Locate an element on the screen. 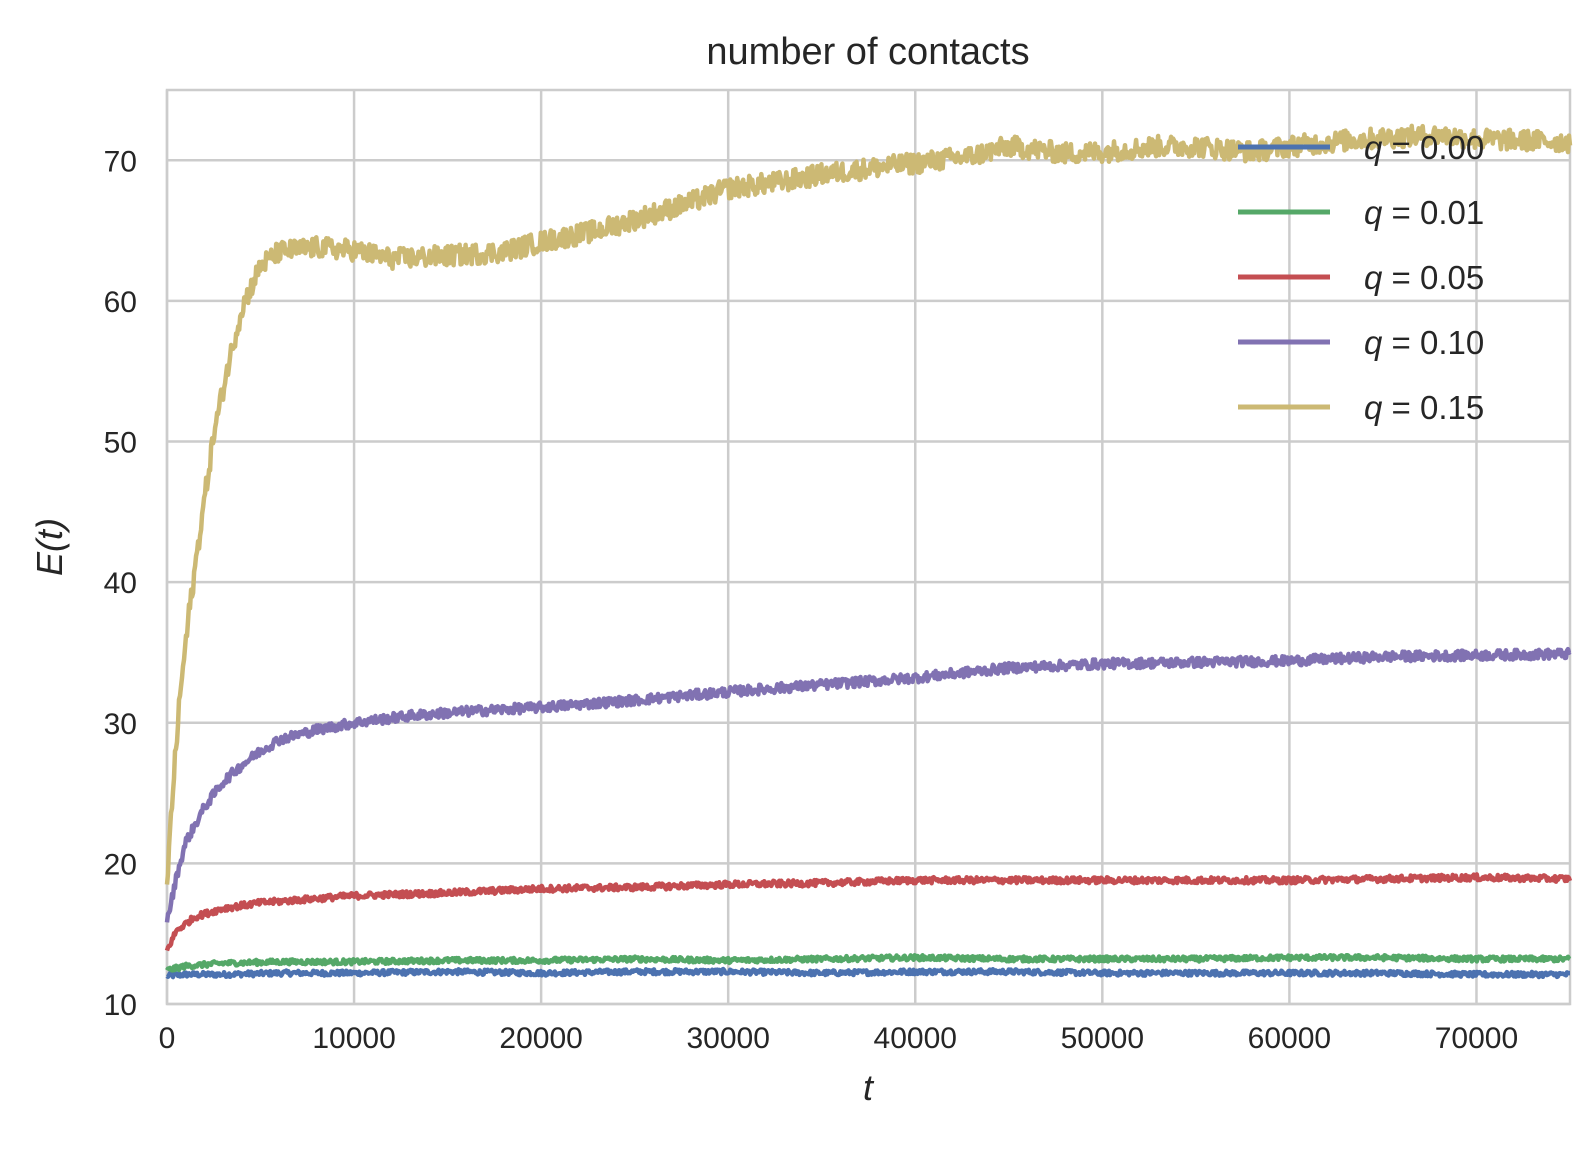 The width and height of the screenshot is (1592, 1156). y-axis-ticks: 10 20 30 40 50 60 70 is located at coordinates (120, 583).